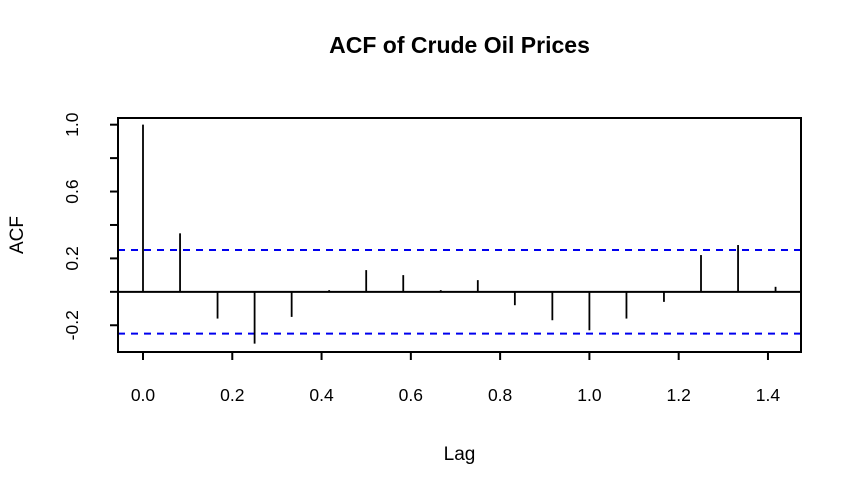 The image size is (862, 499). Describe the element at coordinates (459, 454) in the screenshot. I see `x-axis-title: Lag` at that location.